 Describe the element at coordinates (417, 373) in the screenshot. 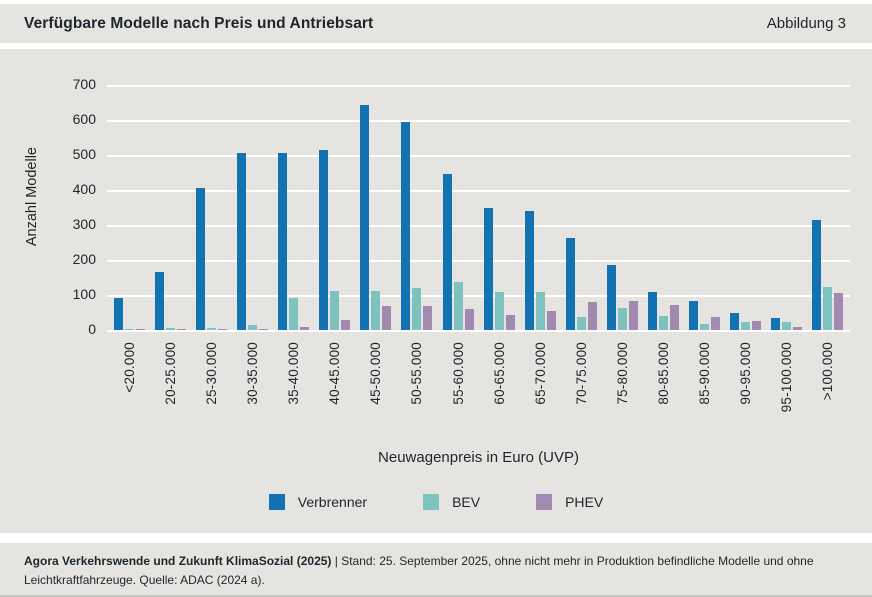

I see `x-tick-label: 50-55.000` at that location.